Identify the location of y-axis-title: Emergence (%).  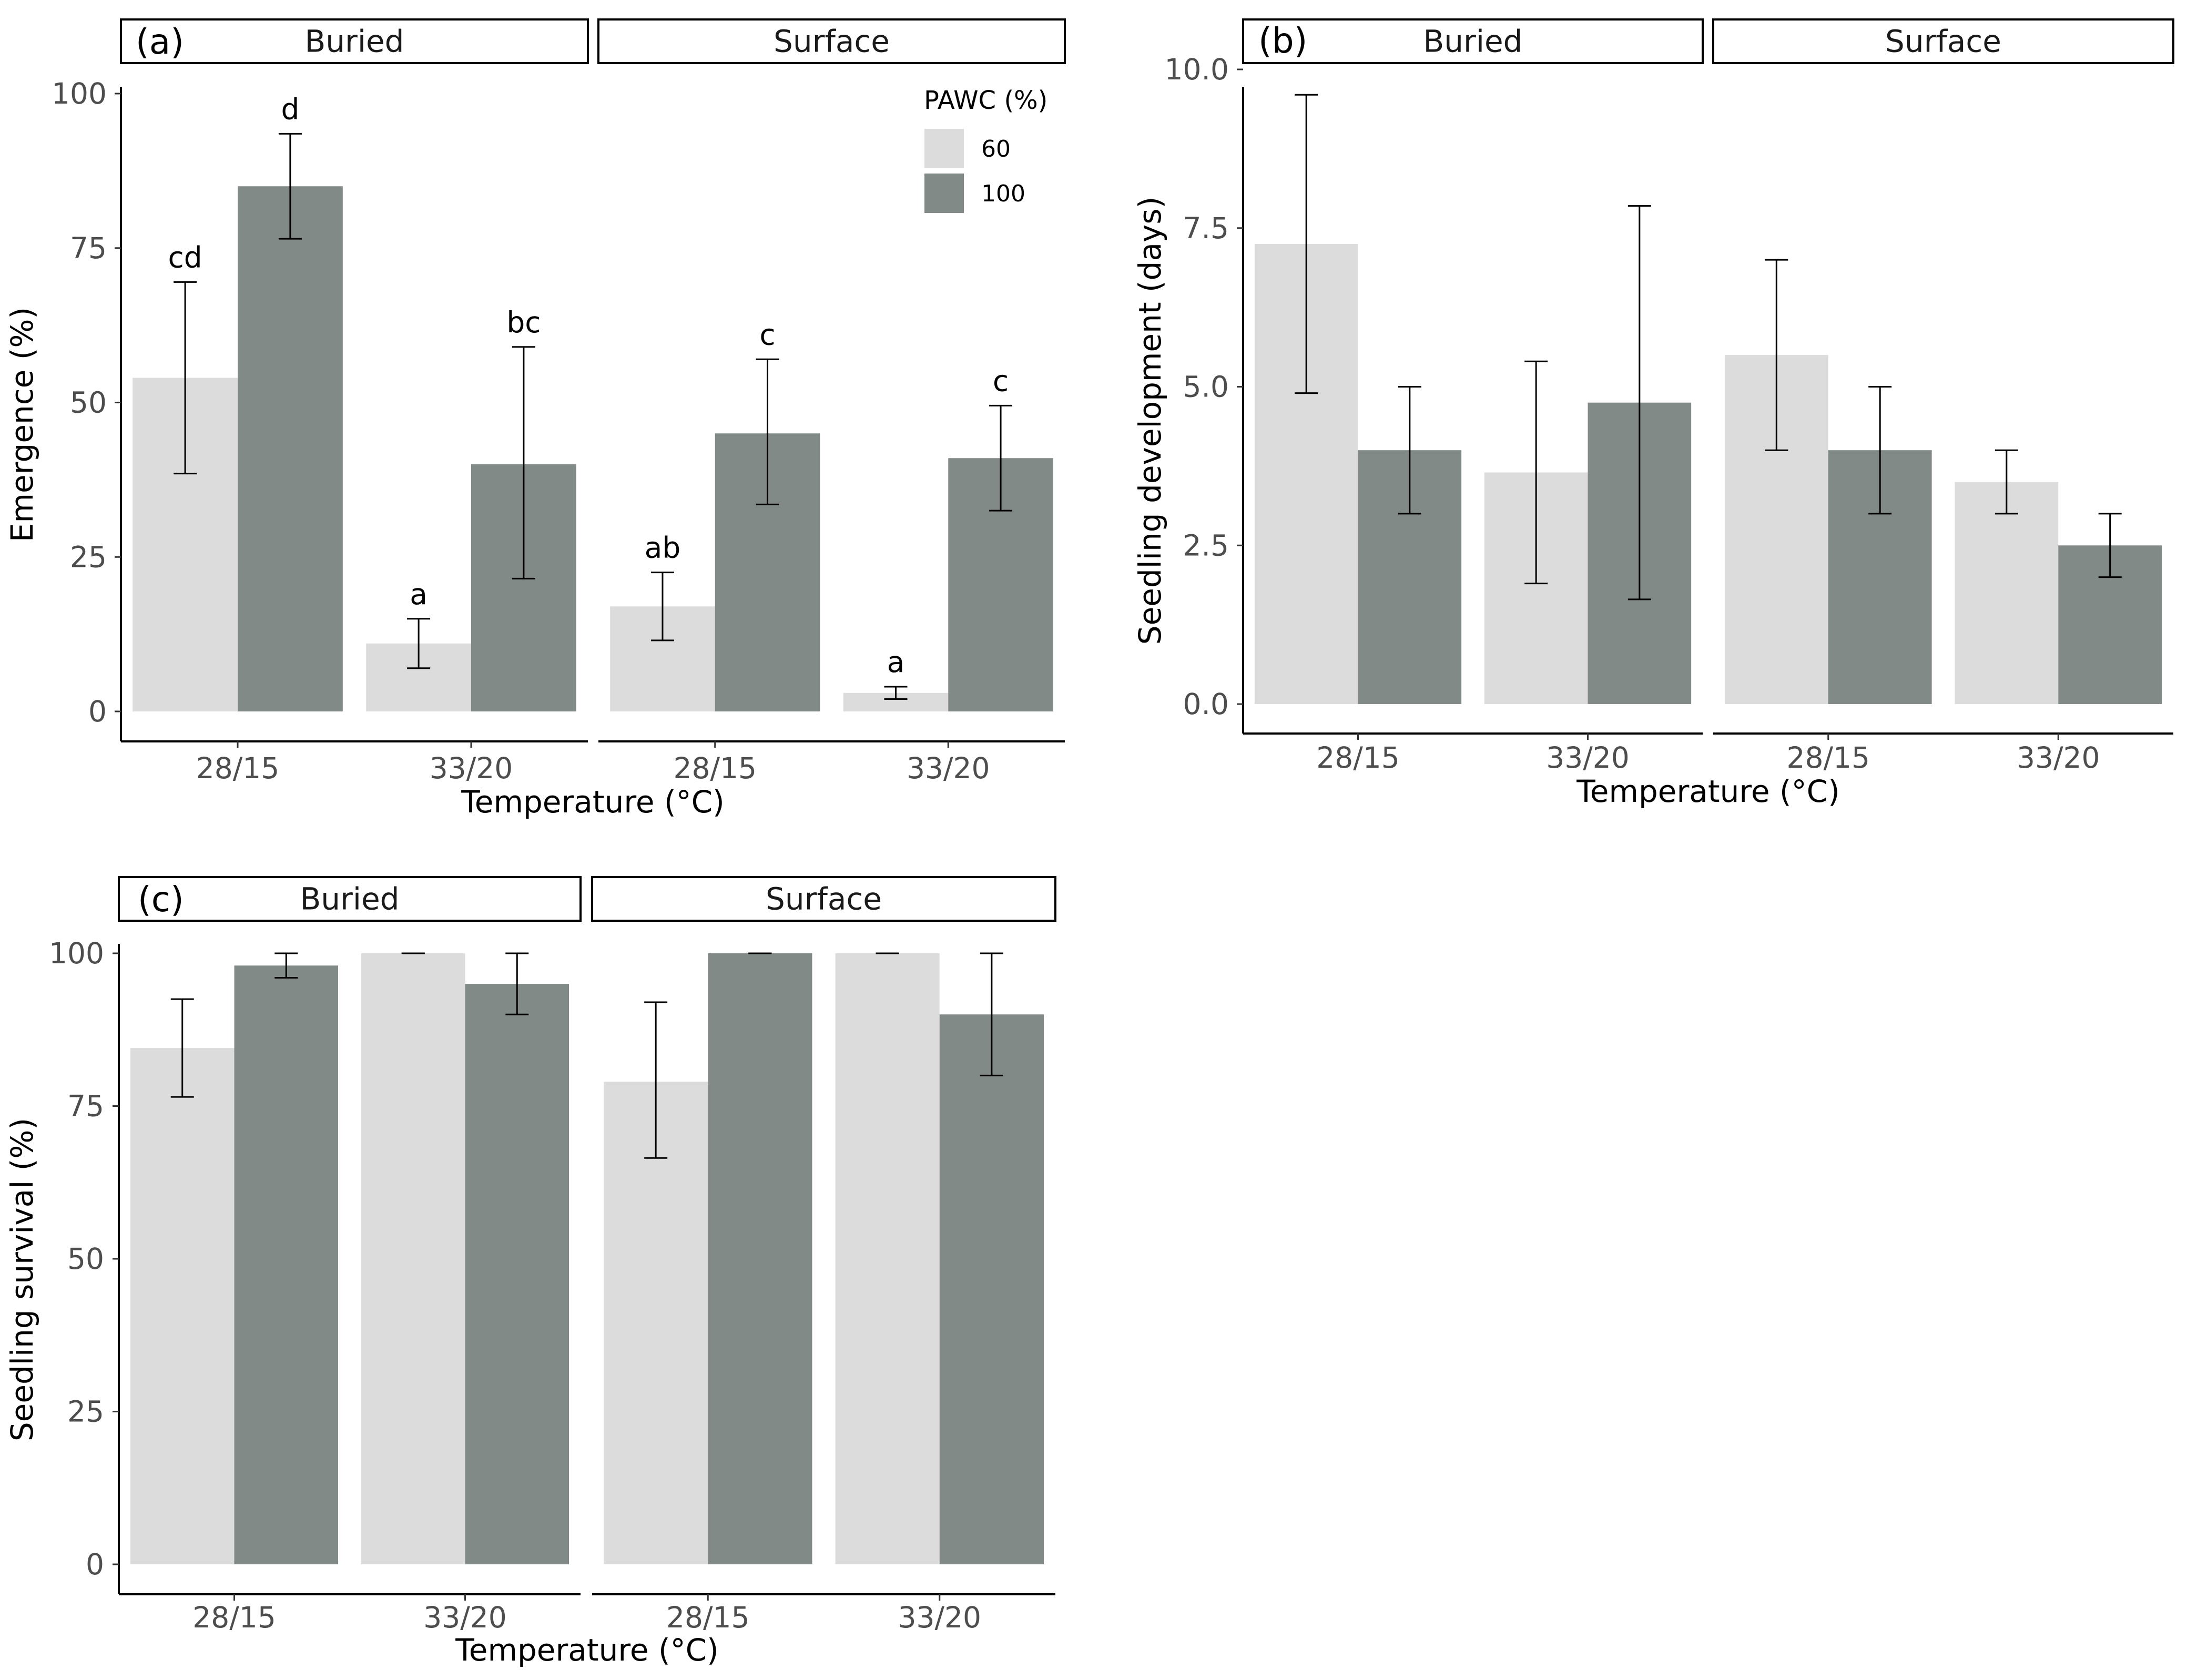
(22, 424).